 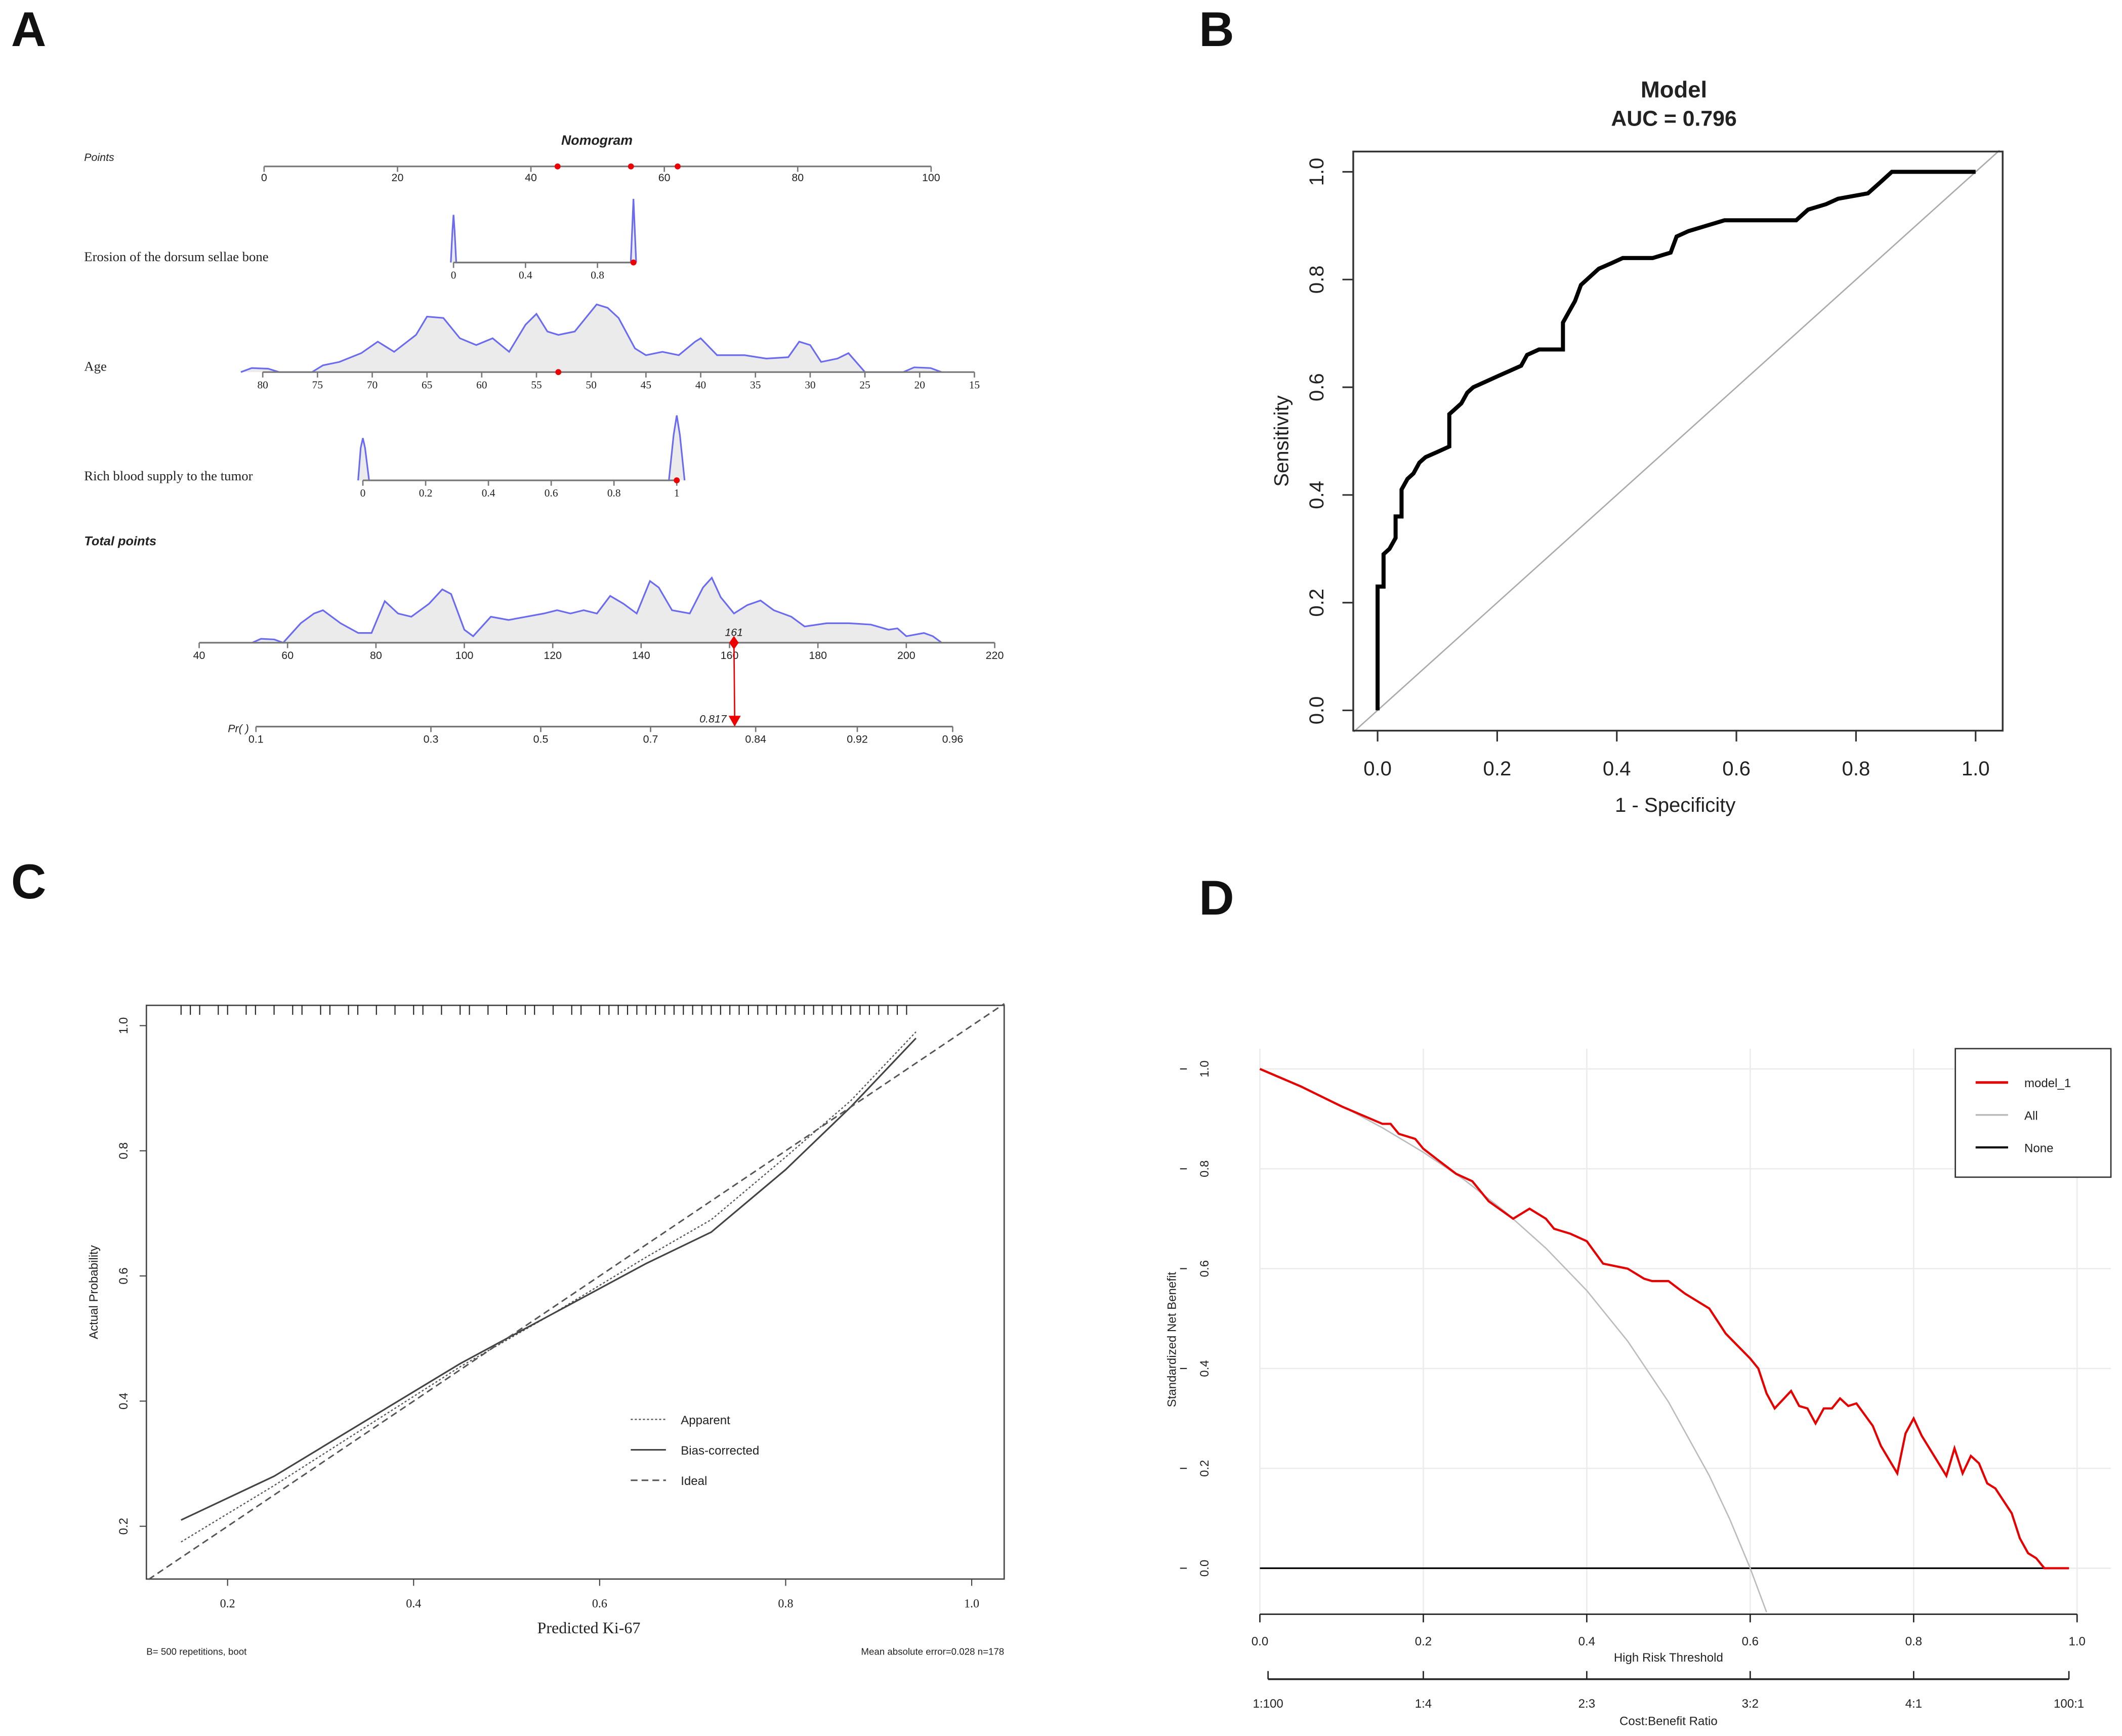 What do you see at coordinates (1668, 1658) in the screenshot?
I see `x-axis-label: High Risk Threshold` at bounding box center [1668, 1658].